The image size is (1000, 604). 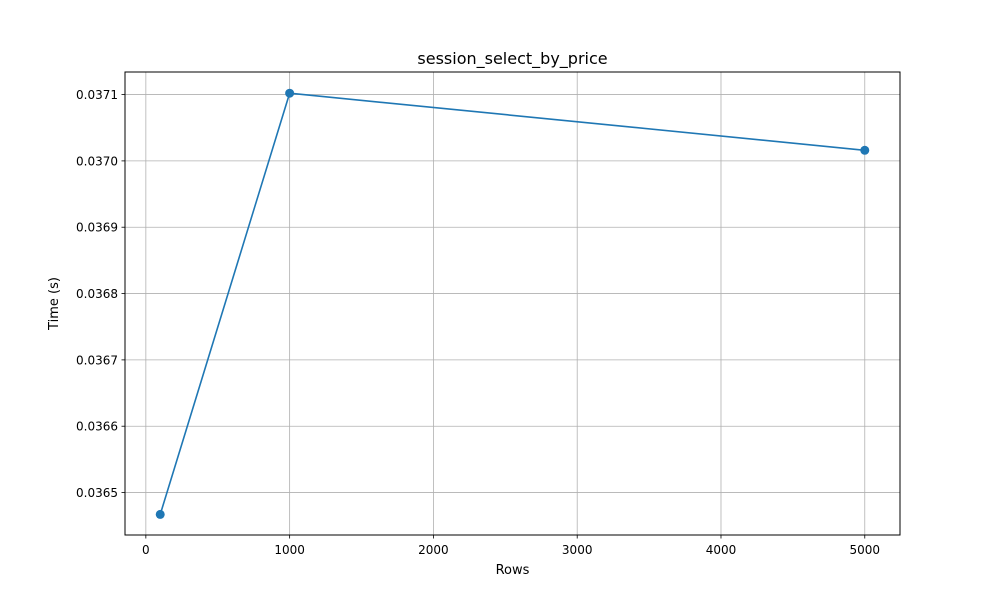 I want to click on x-tick-label: 4000, so click(x=721, y=550).